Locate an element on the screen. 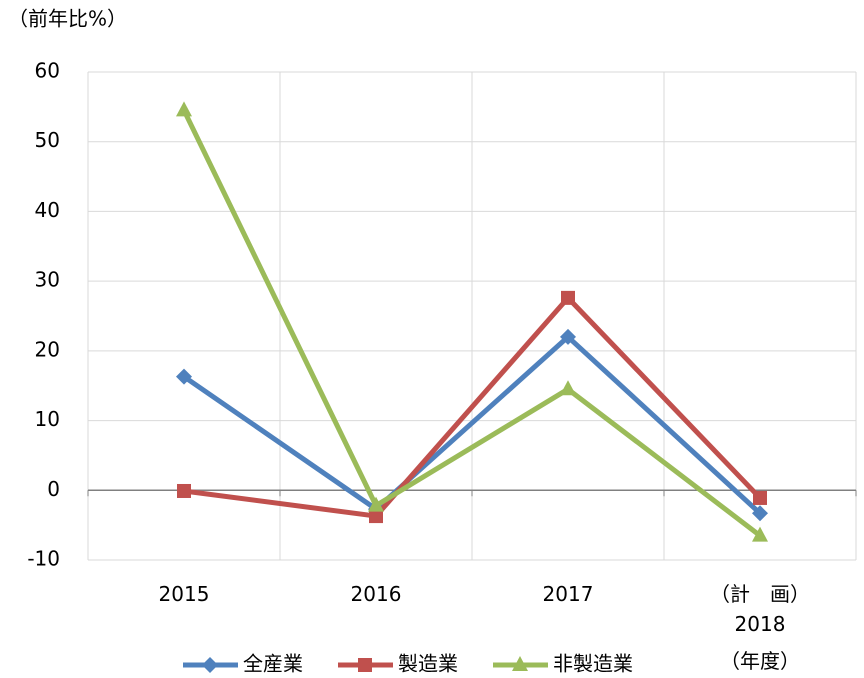 The image size is (864, 678). y-tick-label: 30 is located at coordinates (47, 280).